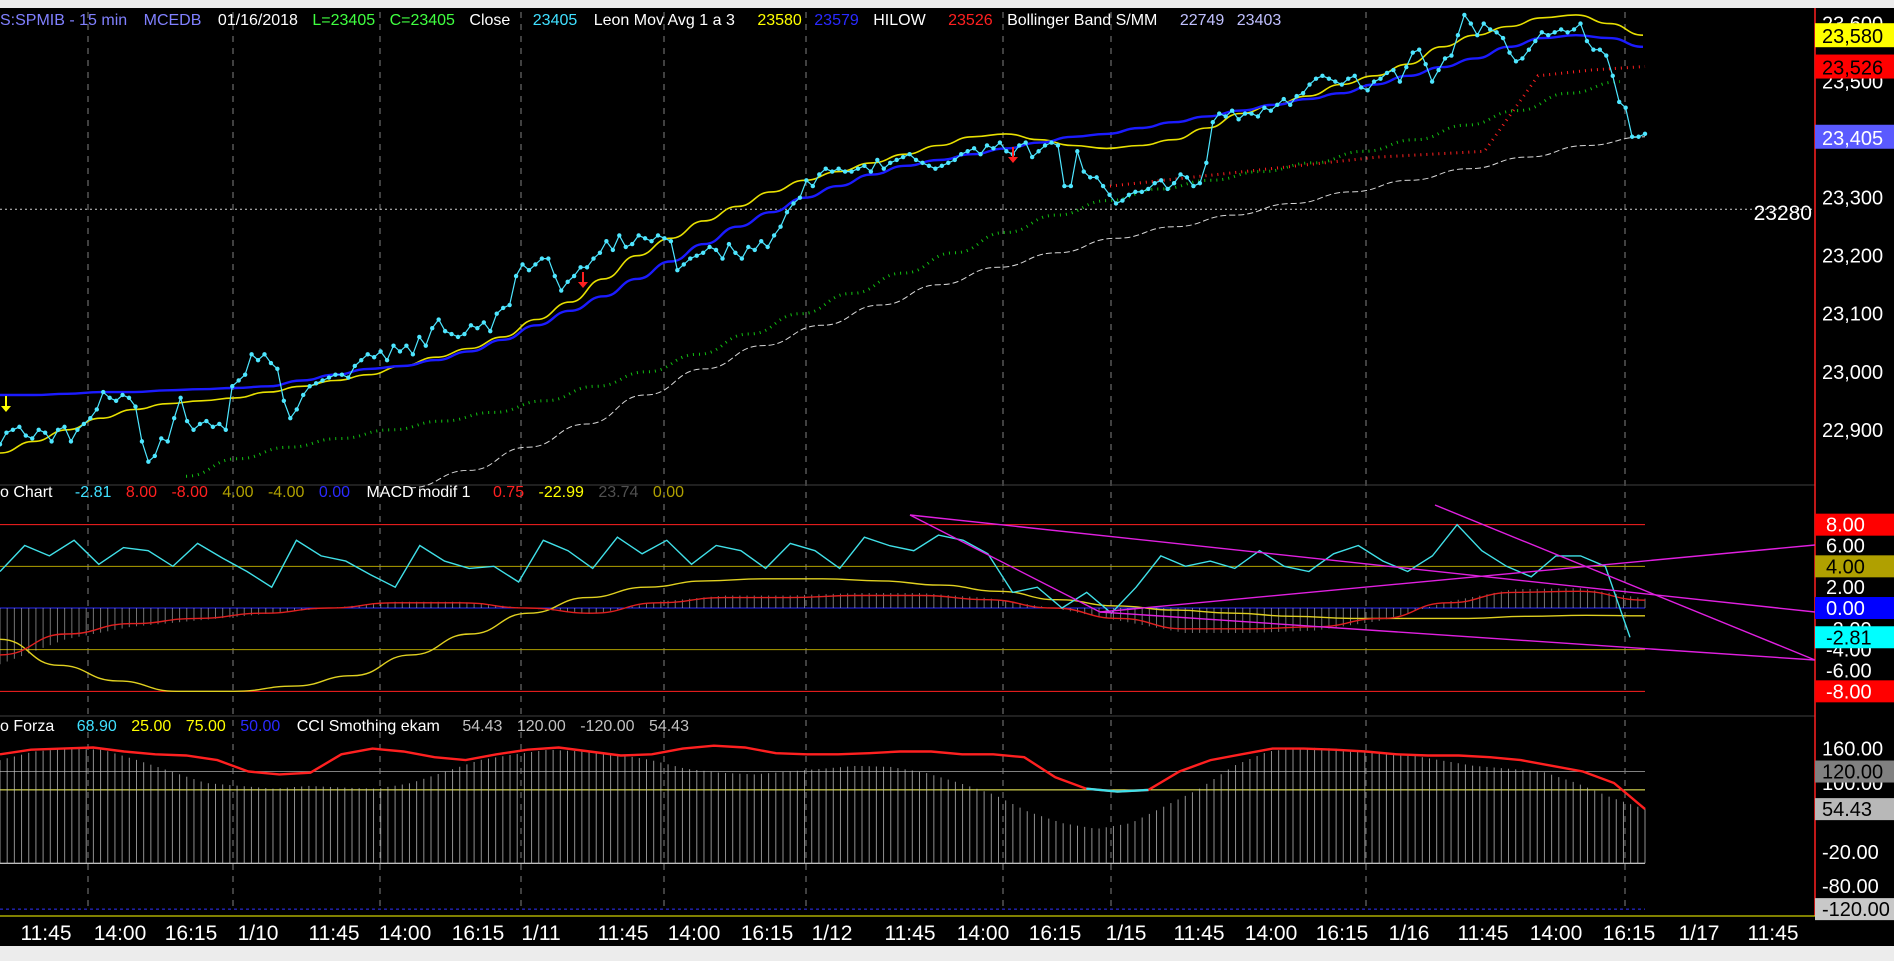  Describe the element at coordinates (618, 492) in the screenshot. I see `macd-legend-v9: 23.74` at that location.